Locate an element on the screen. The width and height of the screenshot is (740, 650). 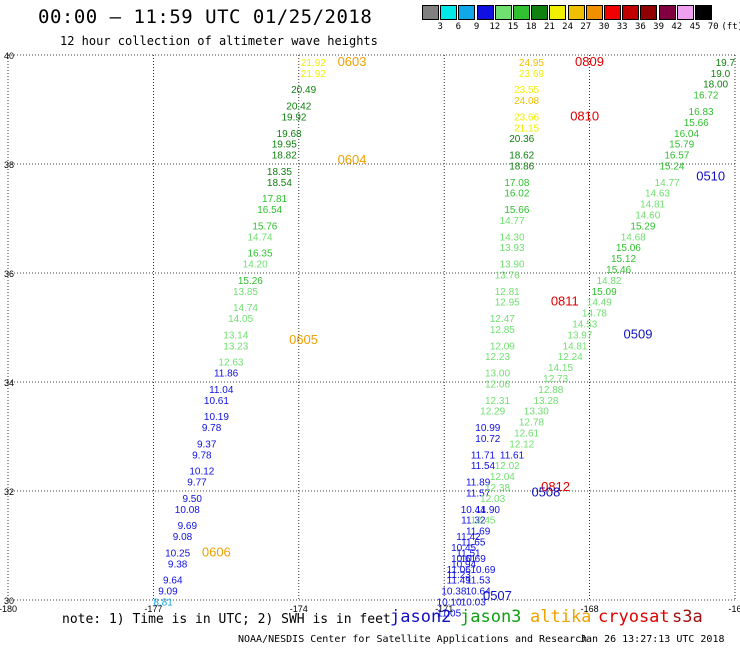
swh-label-s3a: 14.78 is located at coordinates (594, 314).